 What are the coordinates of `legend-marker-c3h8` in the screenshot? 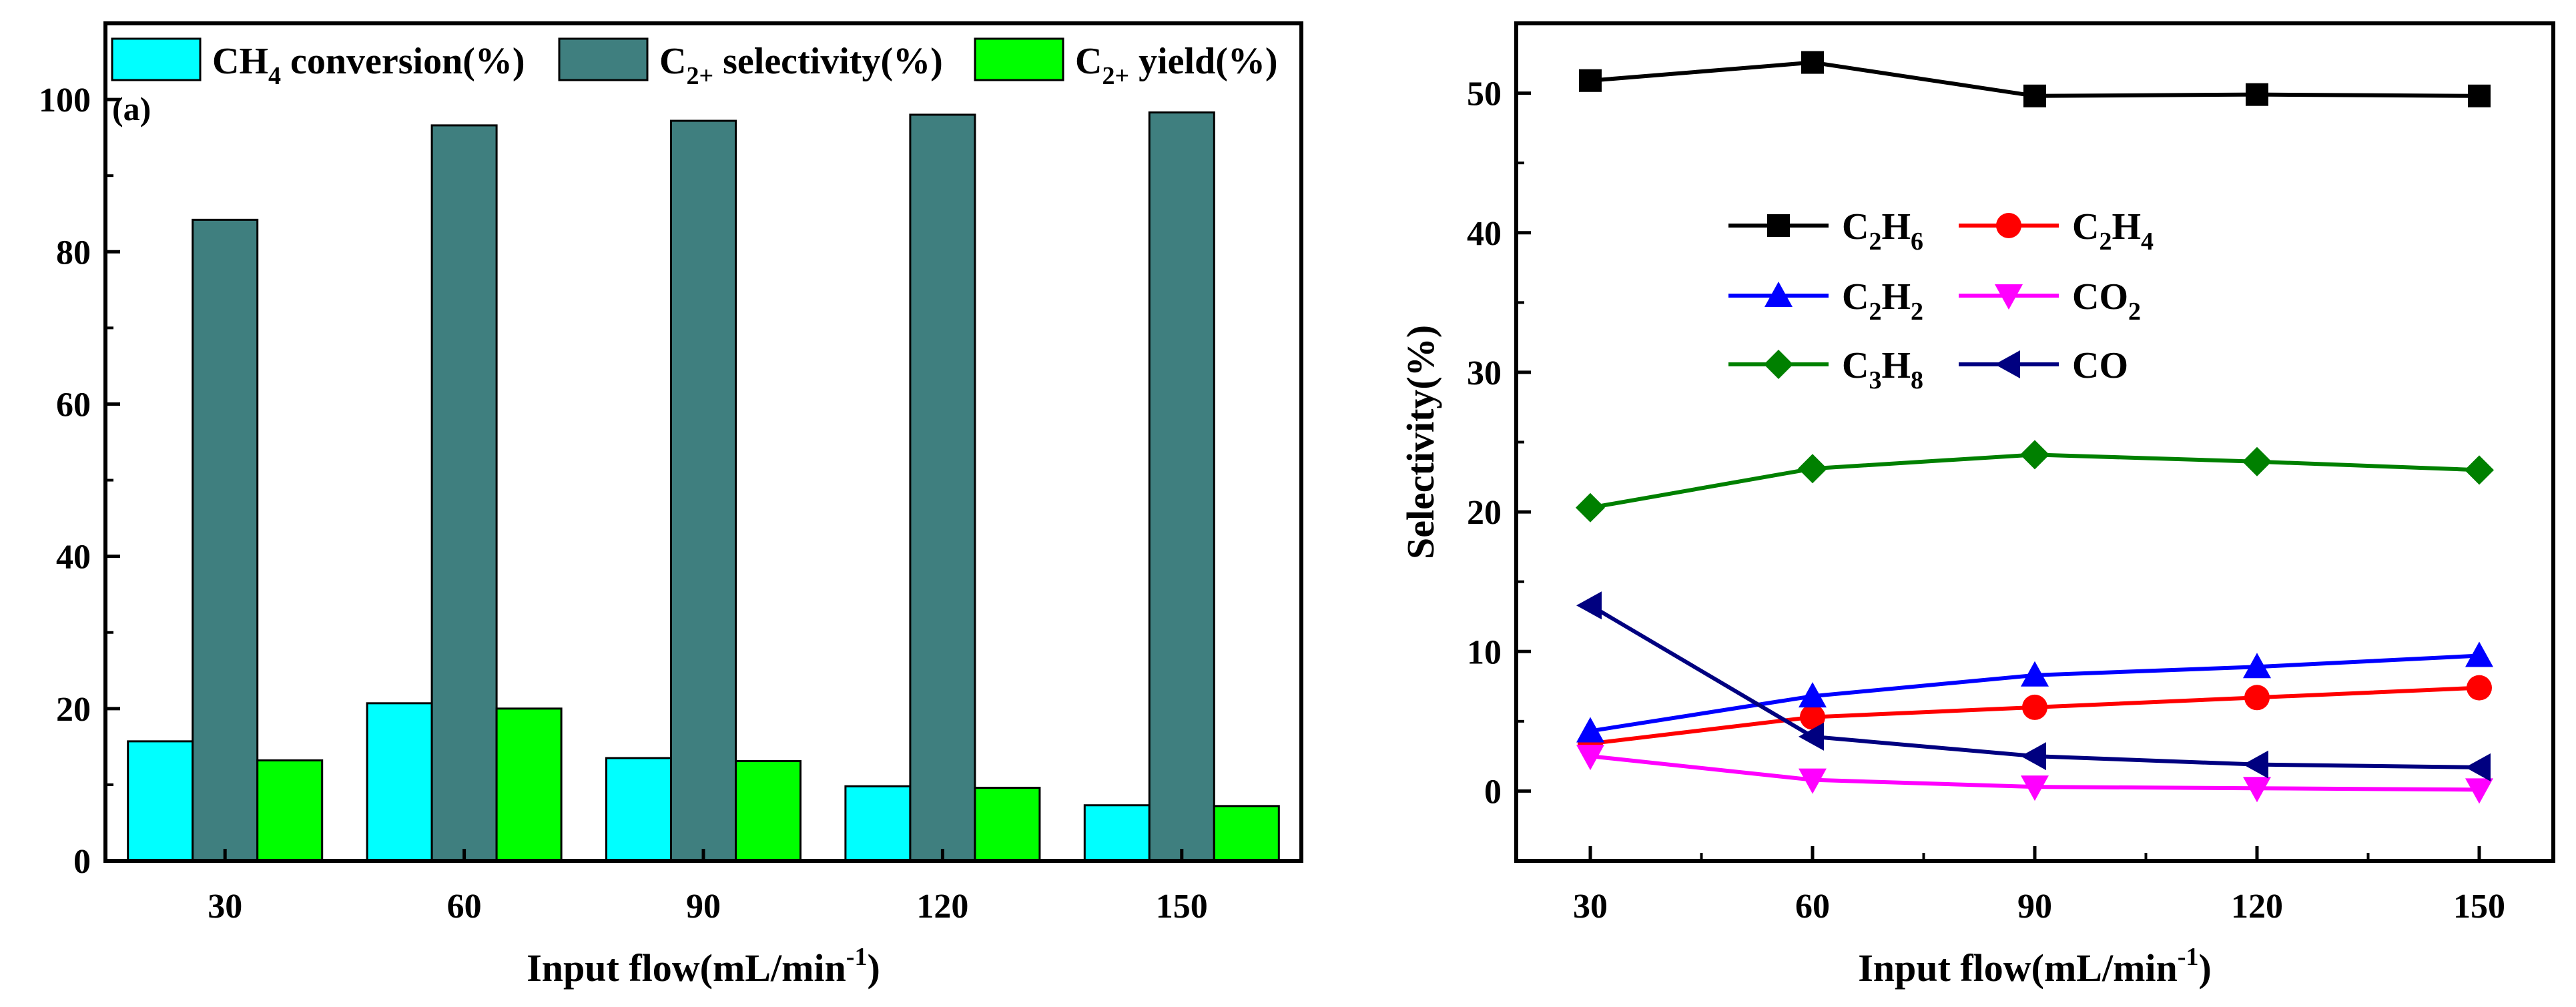 It's located at (1778, 364).